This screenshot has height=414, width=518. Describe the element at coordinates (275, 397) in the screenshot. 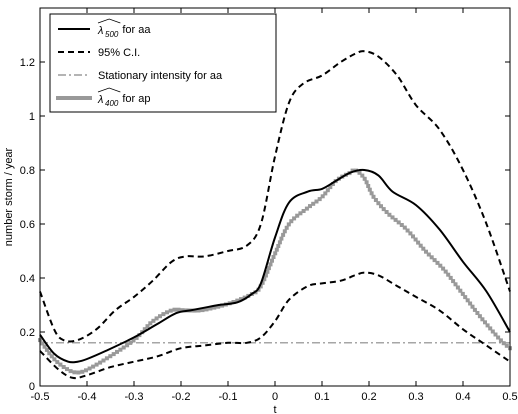

I see `x-tick-label: 0` at that location.